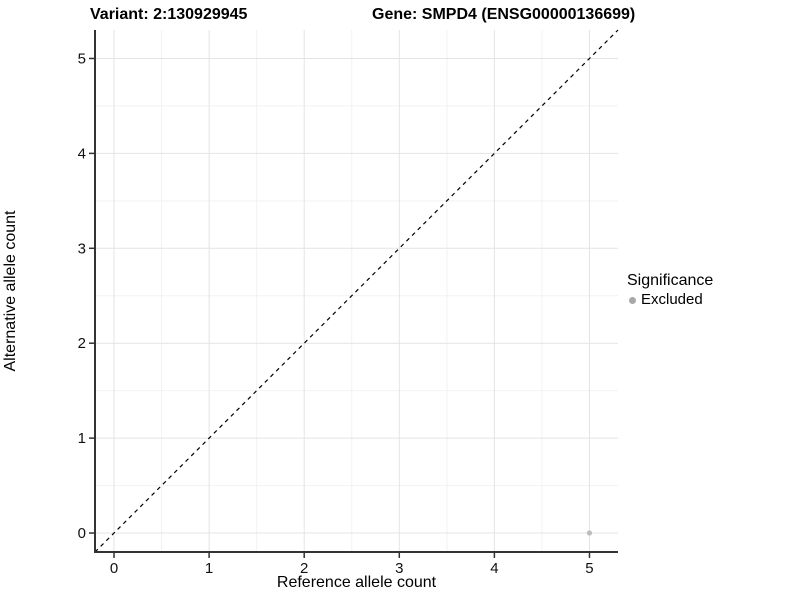 The width and height of the screenshot is (800, 600). I want to click on y-tick-label: 4, so click(82, 153).